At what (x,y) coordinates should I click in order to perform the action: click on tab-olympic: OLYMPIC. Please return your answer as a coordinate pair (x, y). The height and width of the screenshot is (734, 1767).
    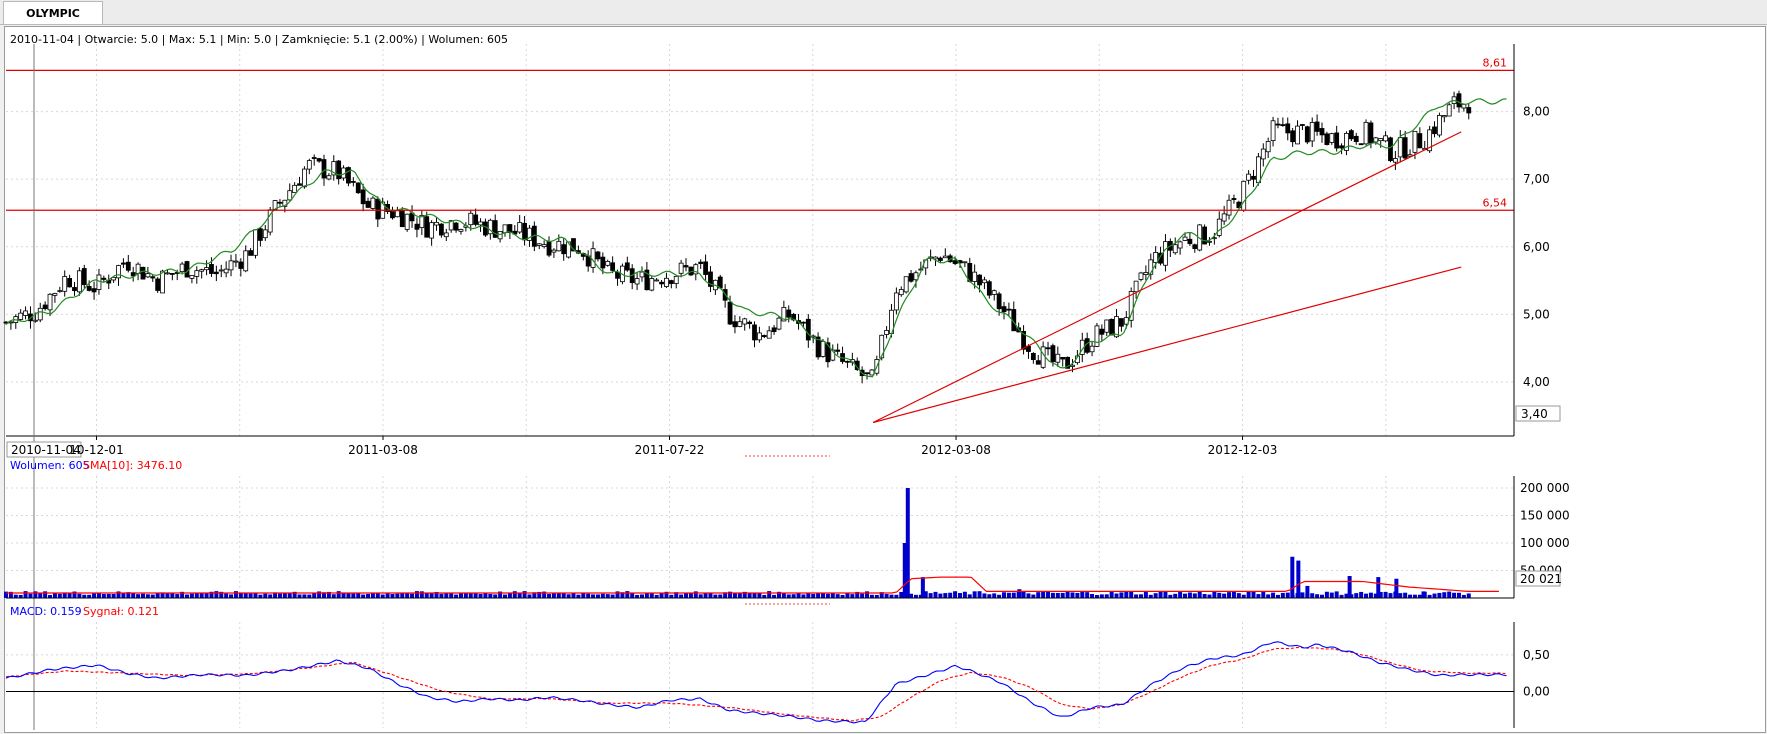
    Looking at the image, I should click on (53, 12).